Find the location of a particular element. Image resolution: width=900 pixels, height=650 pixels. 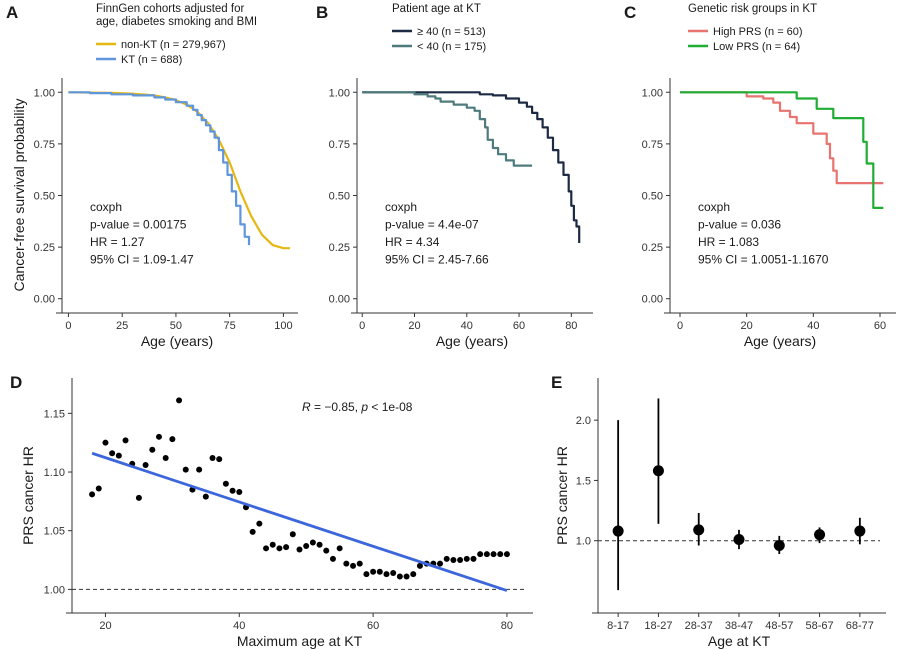

legend-label: < 40 (n = 175) is located at coordinates (451, 47).